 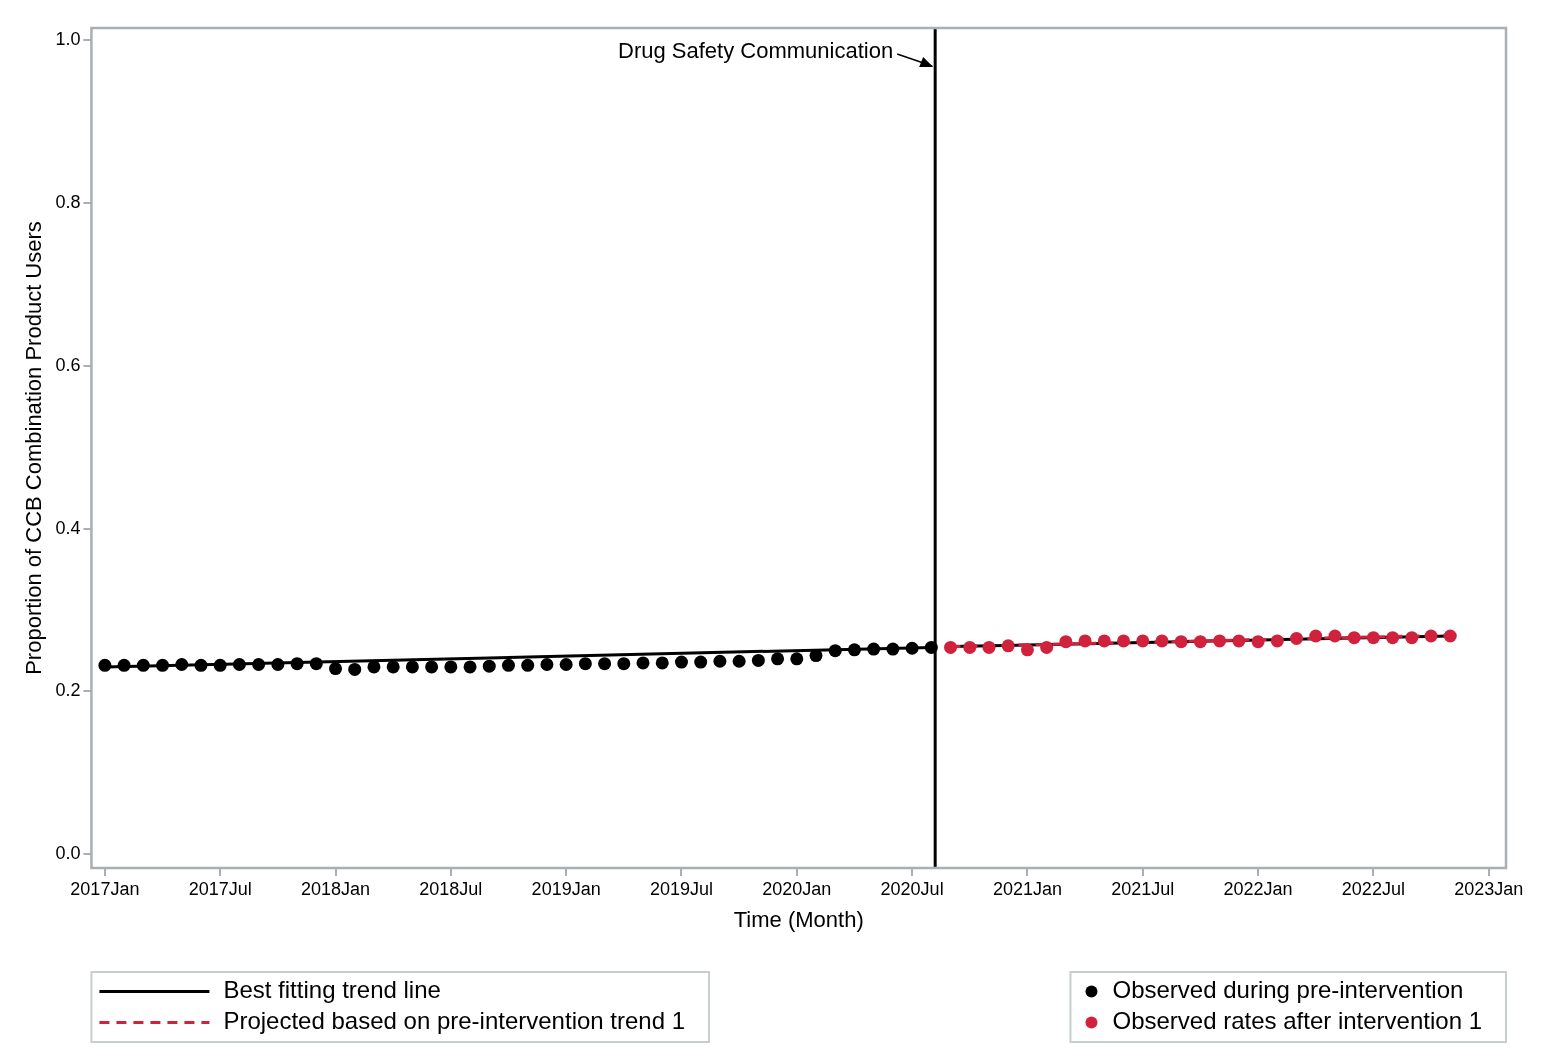 What do you see at coordinates (1373, 888) in the screenshot?
I see `x-tick-label: 2022Jul` at bounding box center [1373, 888].